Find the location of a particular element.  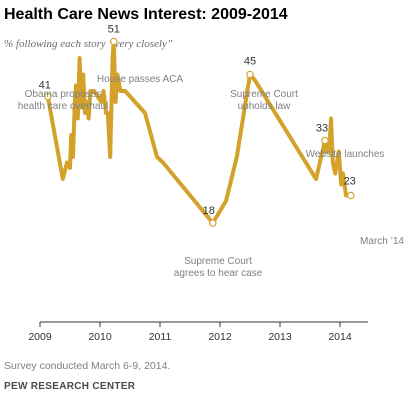

value-label-51: 51 is located at coordinates (114, 30).